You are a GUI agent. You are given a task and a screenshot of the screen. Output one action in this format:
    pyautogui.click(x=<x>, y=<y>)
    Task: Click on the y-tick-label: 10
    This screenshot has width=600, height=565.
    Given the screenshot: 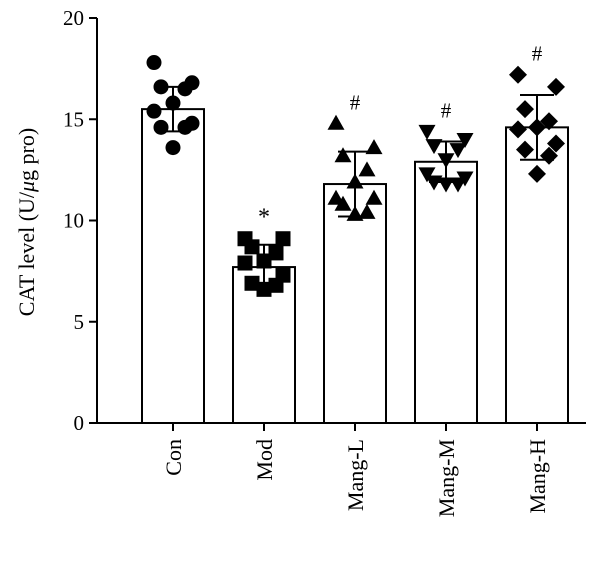 What is the action you would take?
    pyautogui.click(x=73, y=221)
    